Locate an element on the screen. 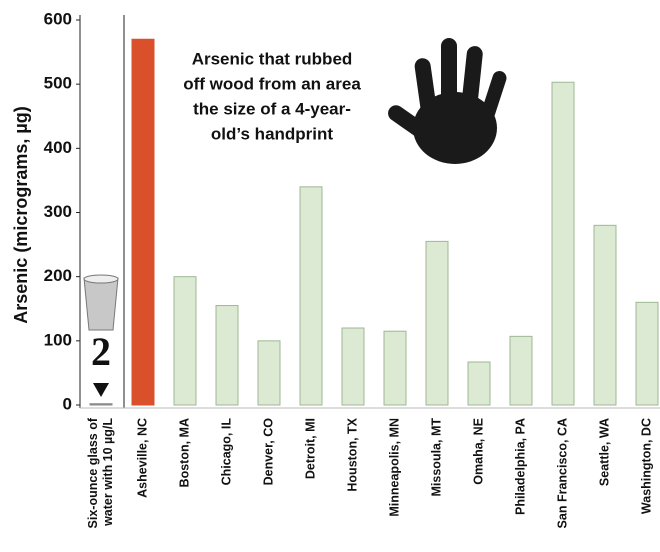 The width and height of the screenshot is (660, 552). x-tick-label: Six-ounce glass ofwater with 10 µg/L is located at coordinates (100, 472).